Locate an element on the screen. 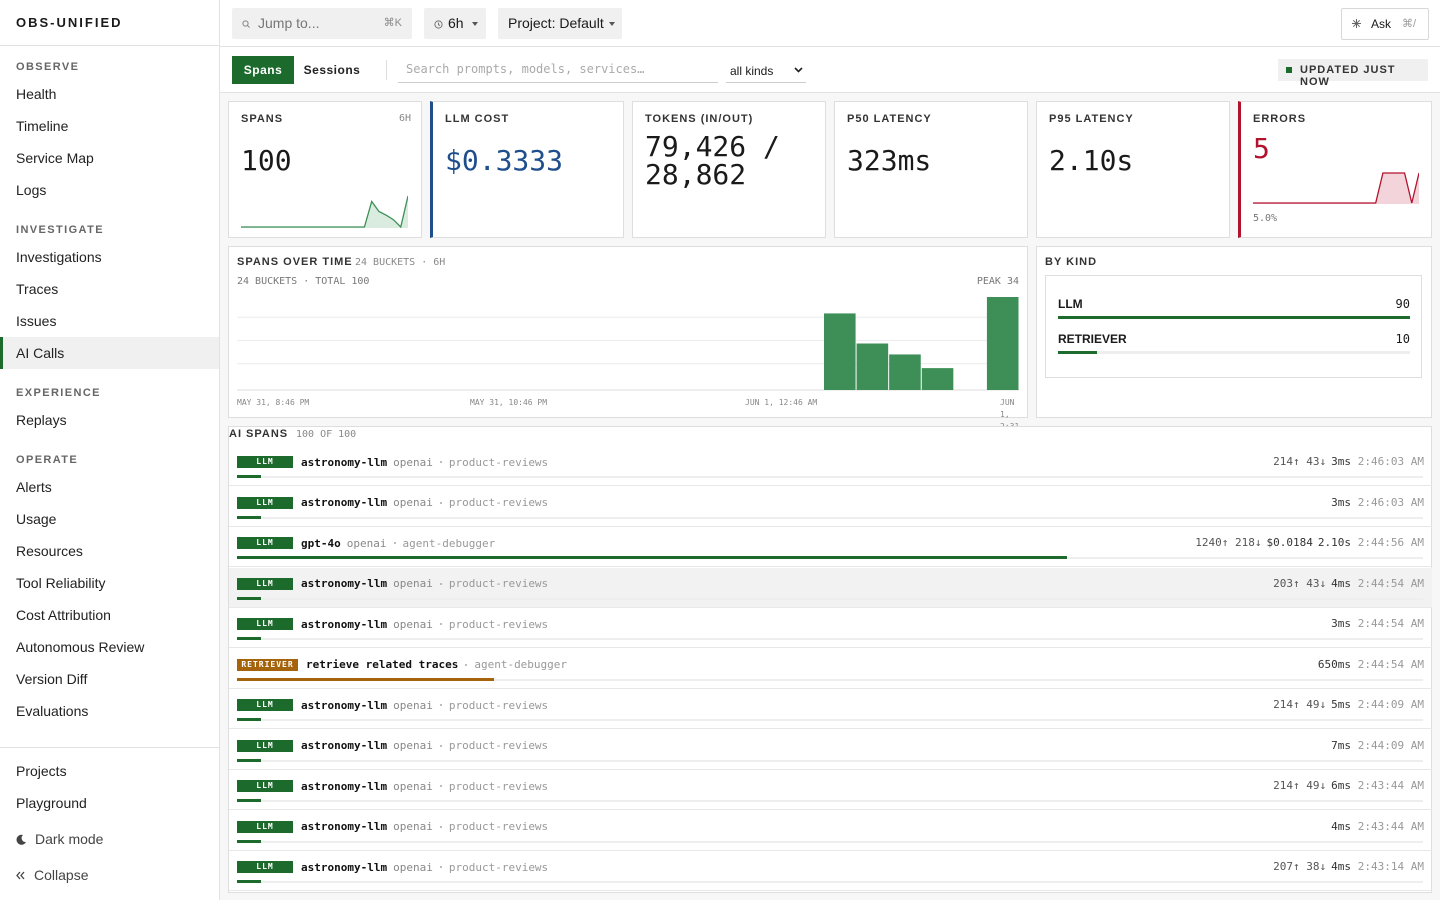  tokens: 1240↑ 218↓ is located at coordinates (1228, 542).